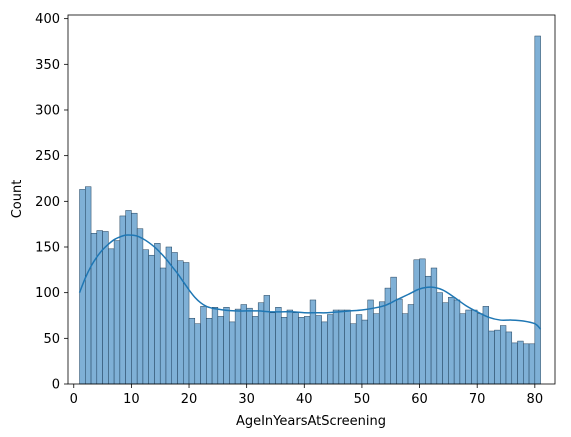  Describe the element at coordinates (131, 399) in the screenshot. I see `x-tick-label: 10` at that location.